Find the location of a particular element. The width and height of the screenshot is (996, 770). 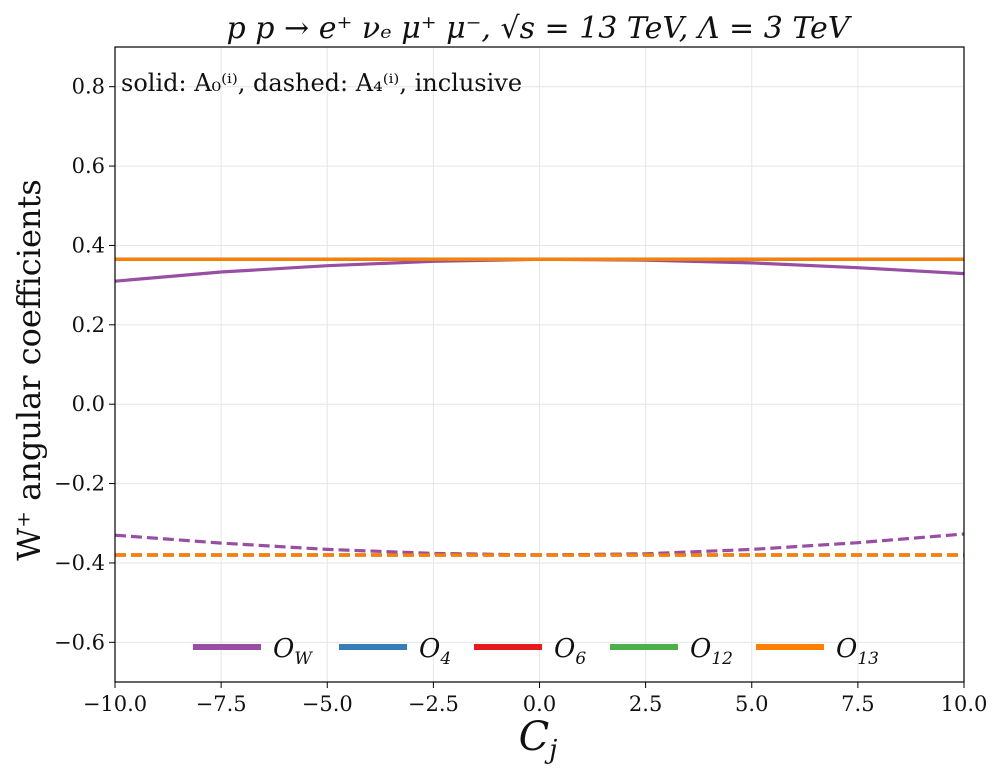

y-tick-label: −0.6 is located at coordinates (79, 642).